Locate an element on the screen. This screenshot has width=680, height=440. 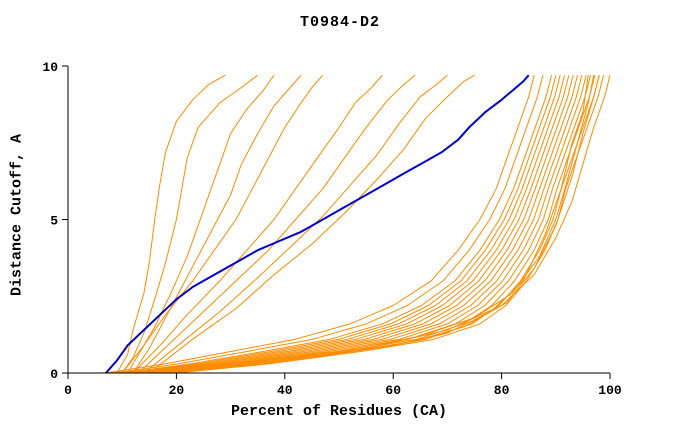
plot-title: T0984-D2 is located at coordinates (339, 22).